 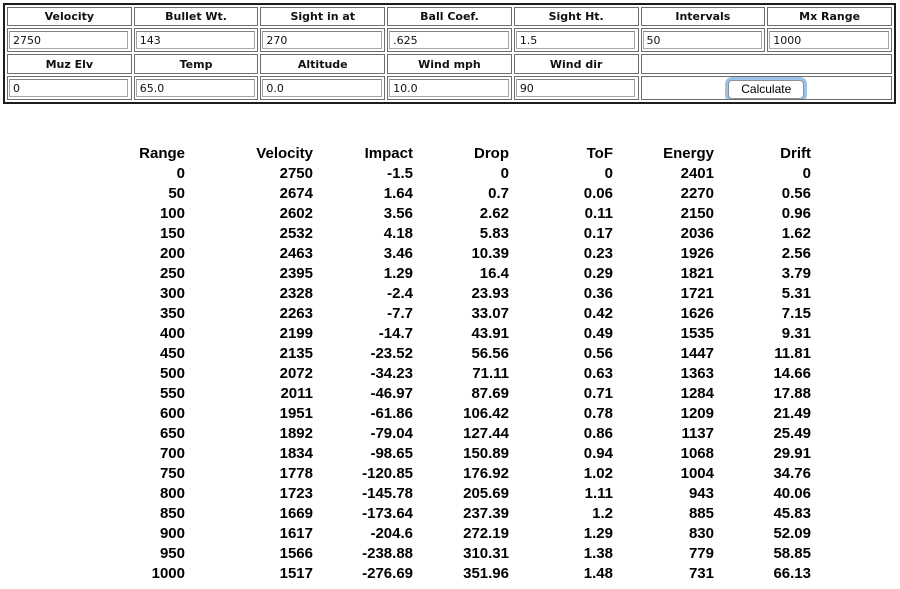 What do you see at coordinates (454, 314) in the screenshot?
I see `table-row: 350 2263 -7.7 33.07 0.42 1626 7.15` at bounding box center [454, 314].